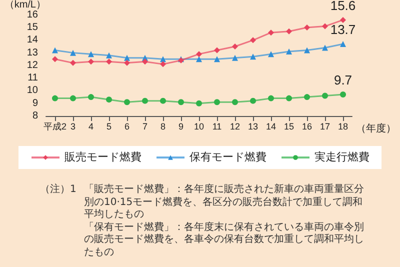 The height and width of the screenshot is (267, 400). What do you see at coordinates (307, 127) in the screenshot?
I see `x-tick-label: 16` at bounding box center [307, 127].